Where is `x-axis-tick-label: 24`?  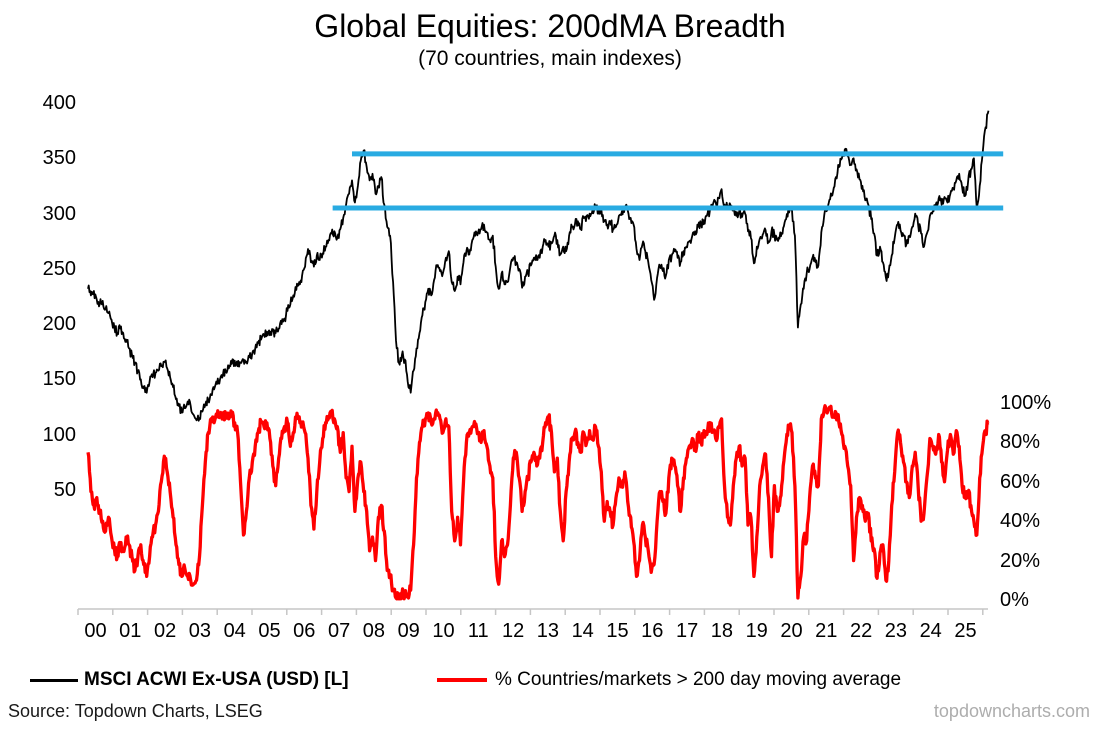 x-axis-tick-label: 24 is located at coordinates (930, 631).